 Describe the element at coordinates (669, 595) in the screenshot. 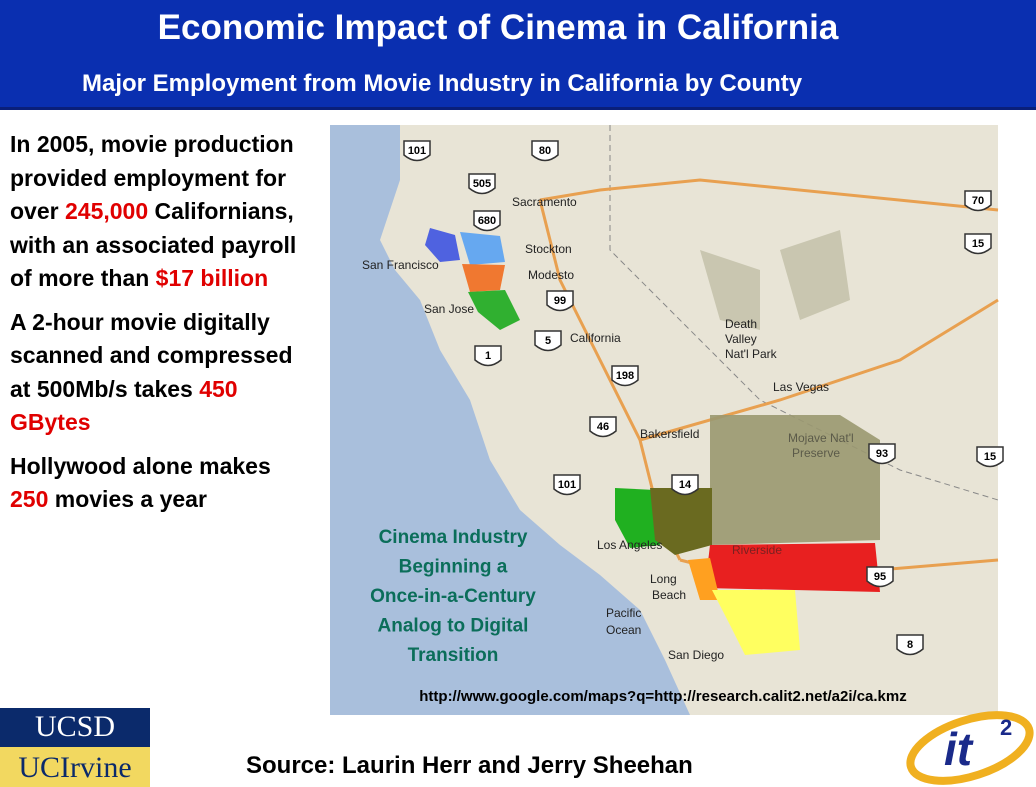

I see `map-label: Beach` at that location.